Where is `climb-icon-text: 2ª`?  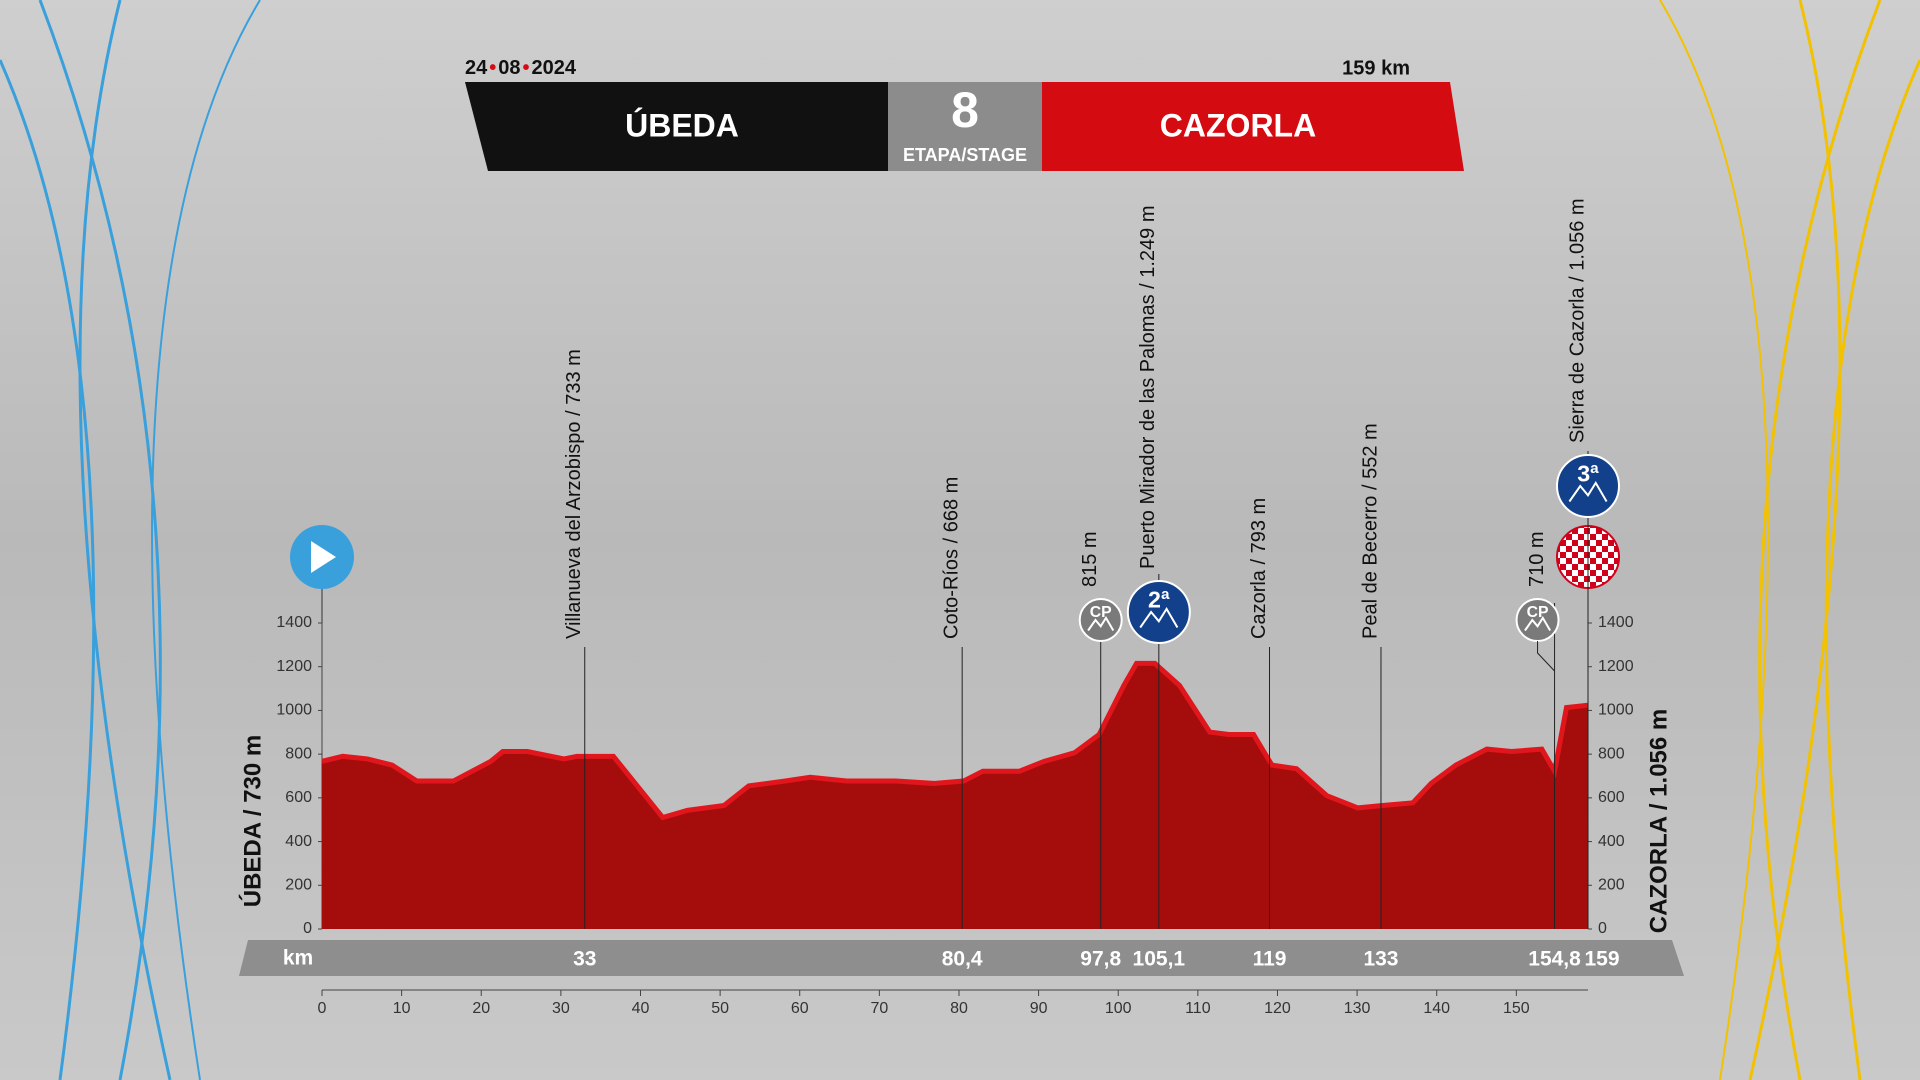 climb-icon-text: 2ª is located at coordinates (1159, 599).